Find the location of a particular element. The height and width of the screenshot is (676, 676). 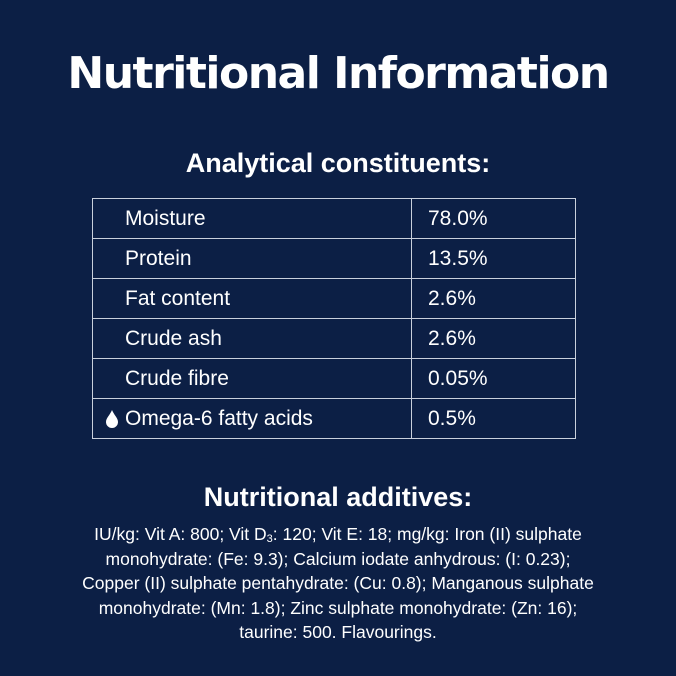

row-label: Protein is located at coordinates (252, 258).